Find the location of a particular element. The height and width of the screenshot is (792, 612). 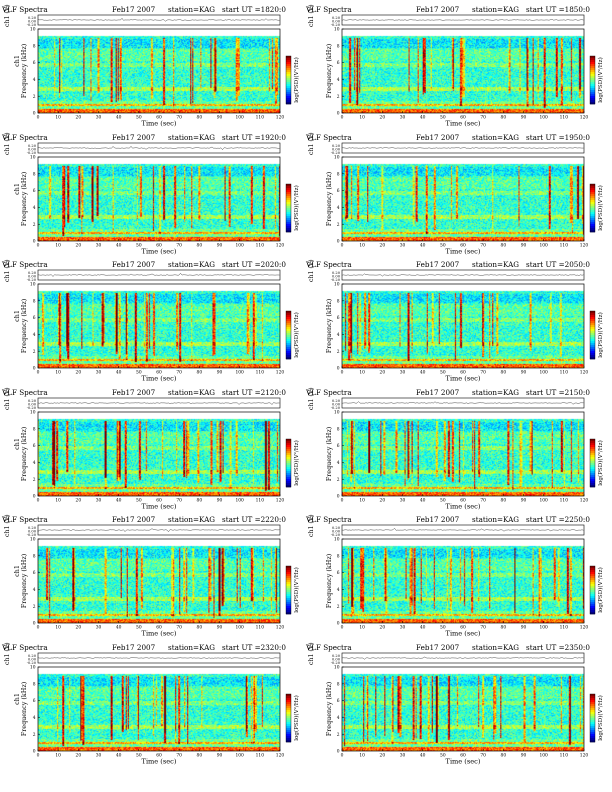

header-start: start UT =2020:0 is located at coordinates (254, 264).